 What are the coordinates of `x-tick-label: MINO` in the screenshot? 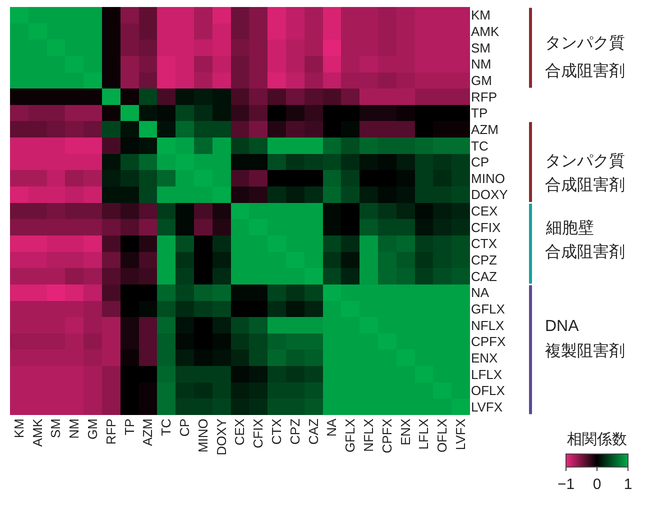 It's located at (202, 435).